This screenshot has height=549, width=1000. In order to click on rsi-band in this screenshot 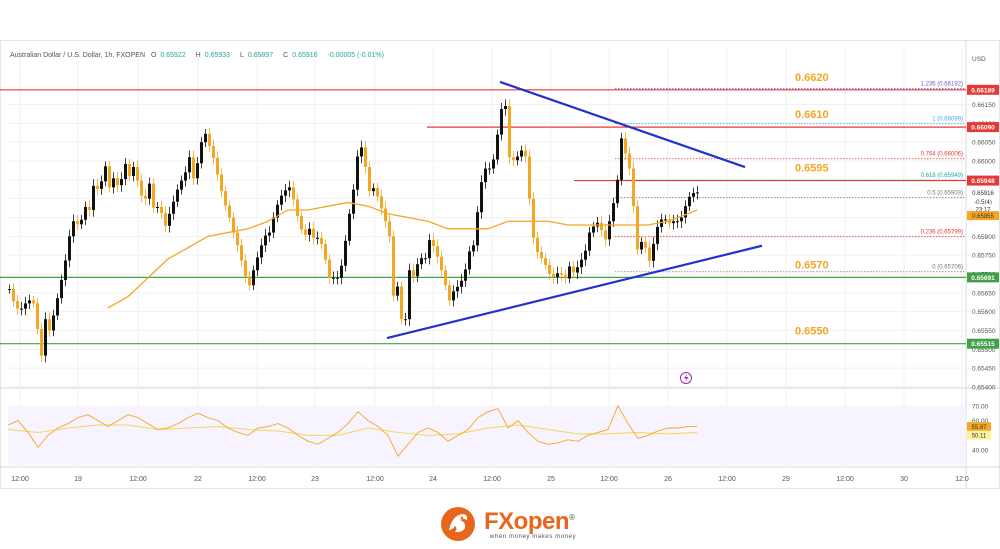, I will do `click(487, 435)`.